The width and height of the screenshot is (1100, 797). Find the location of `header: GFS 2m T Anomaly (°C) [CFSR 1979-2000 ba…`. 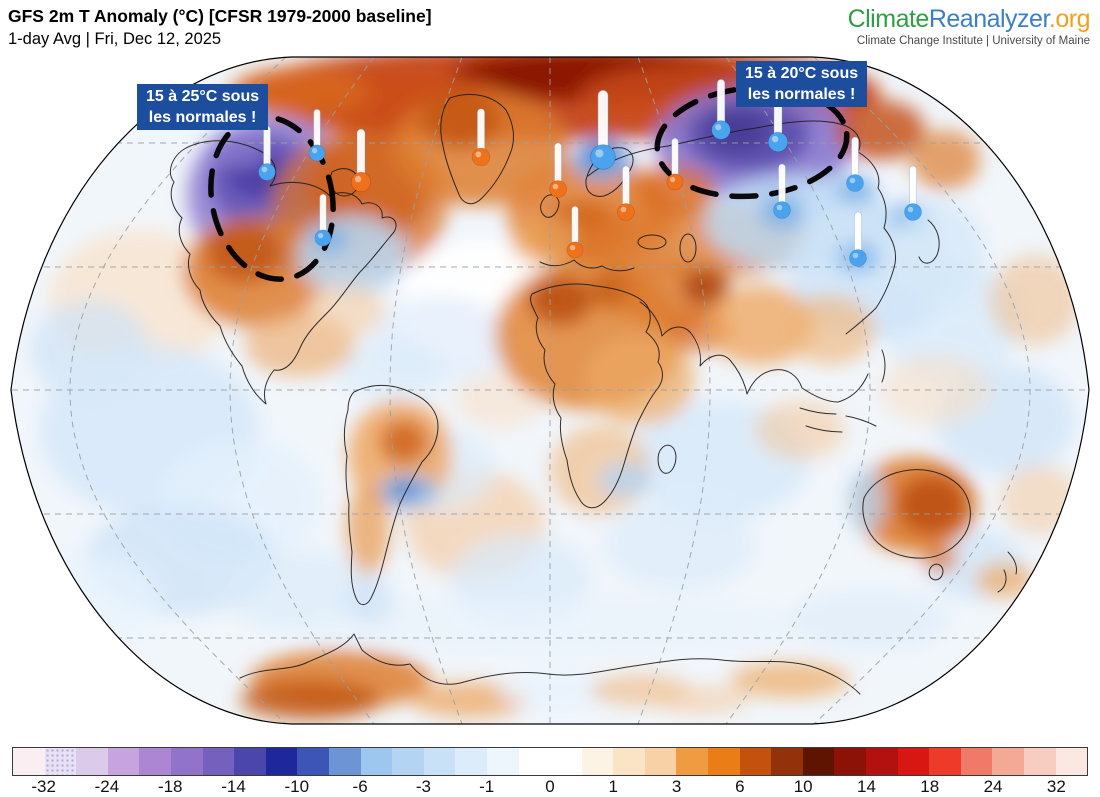

header: GFS 2m T Anomaly (°C) [CFSR 1979-2000 ba… is located at coordinates (220, 27).